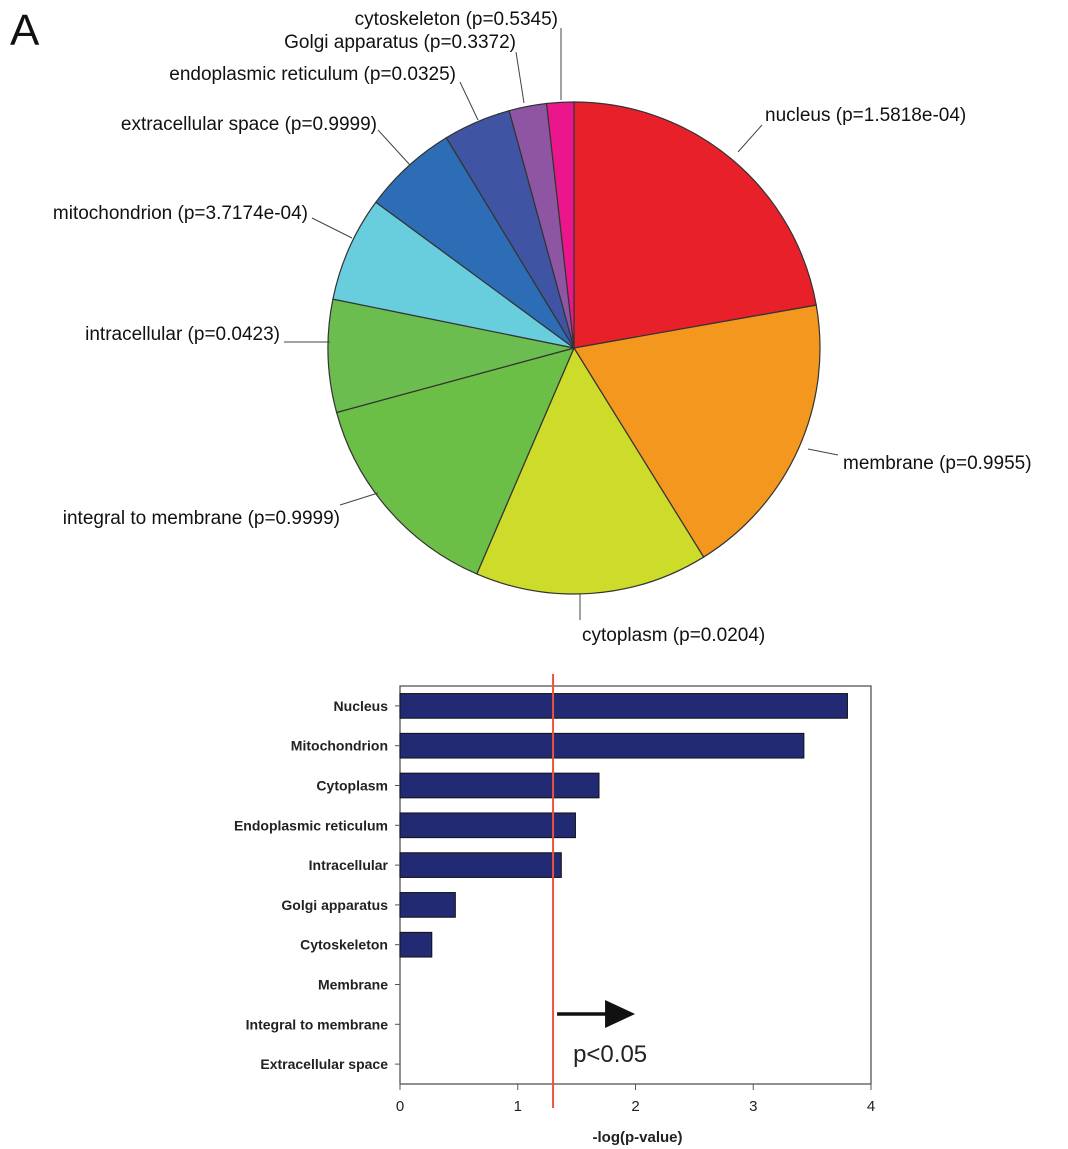  What do you see at coordinates (353, 985) in the screenshot?
I see `y-tick-label-membrane: Membrane` at bounding box center [353, 985].